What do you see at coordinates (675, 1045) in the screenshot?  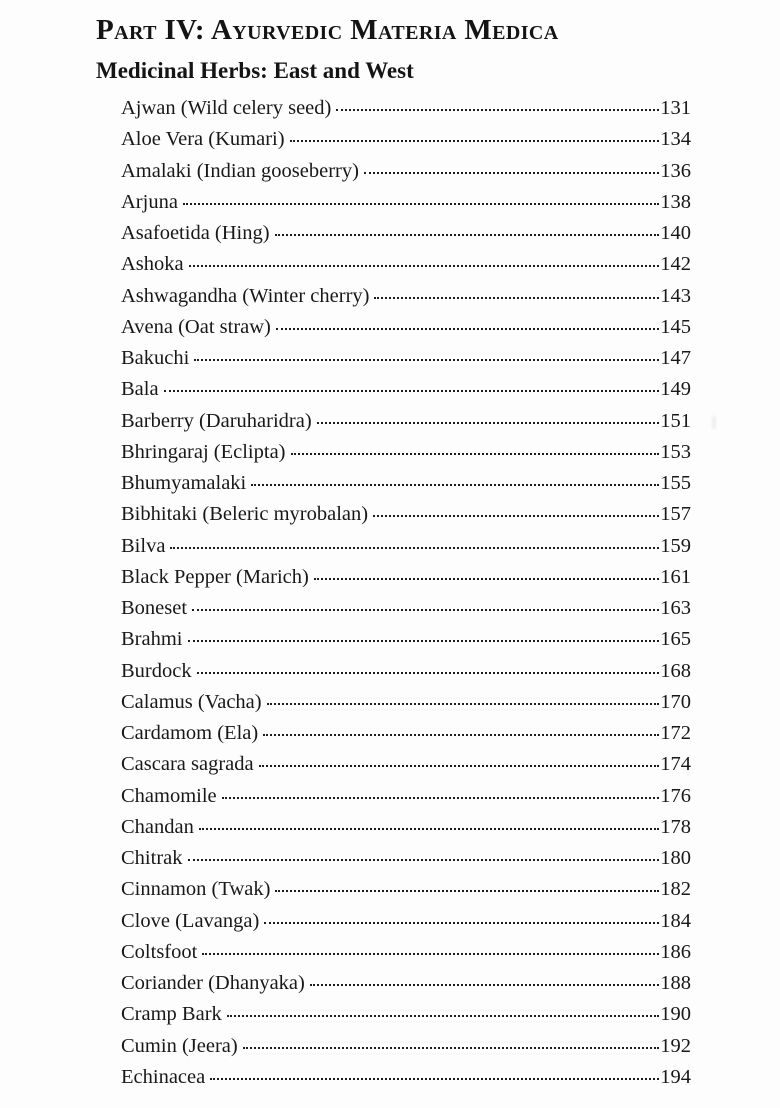 I see `toc-entry-page-number: 192` at bounding box center [675, 1045].